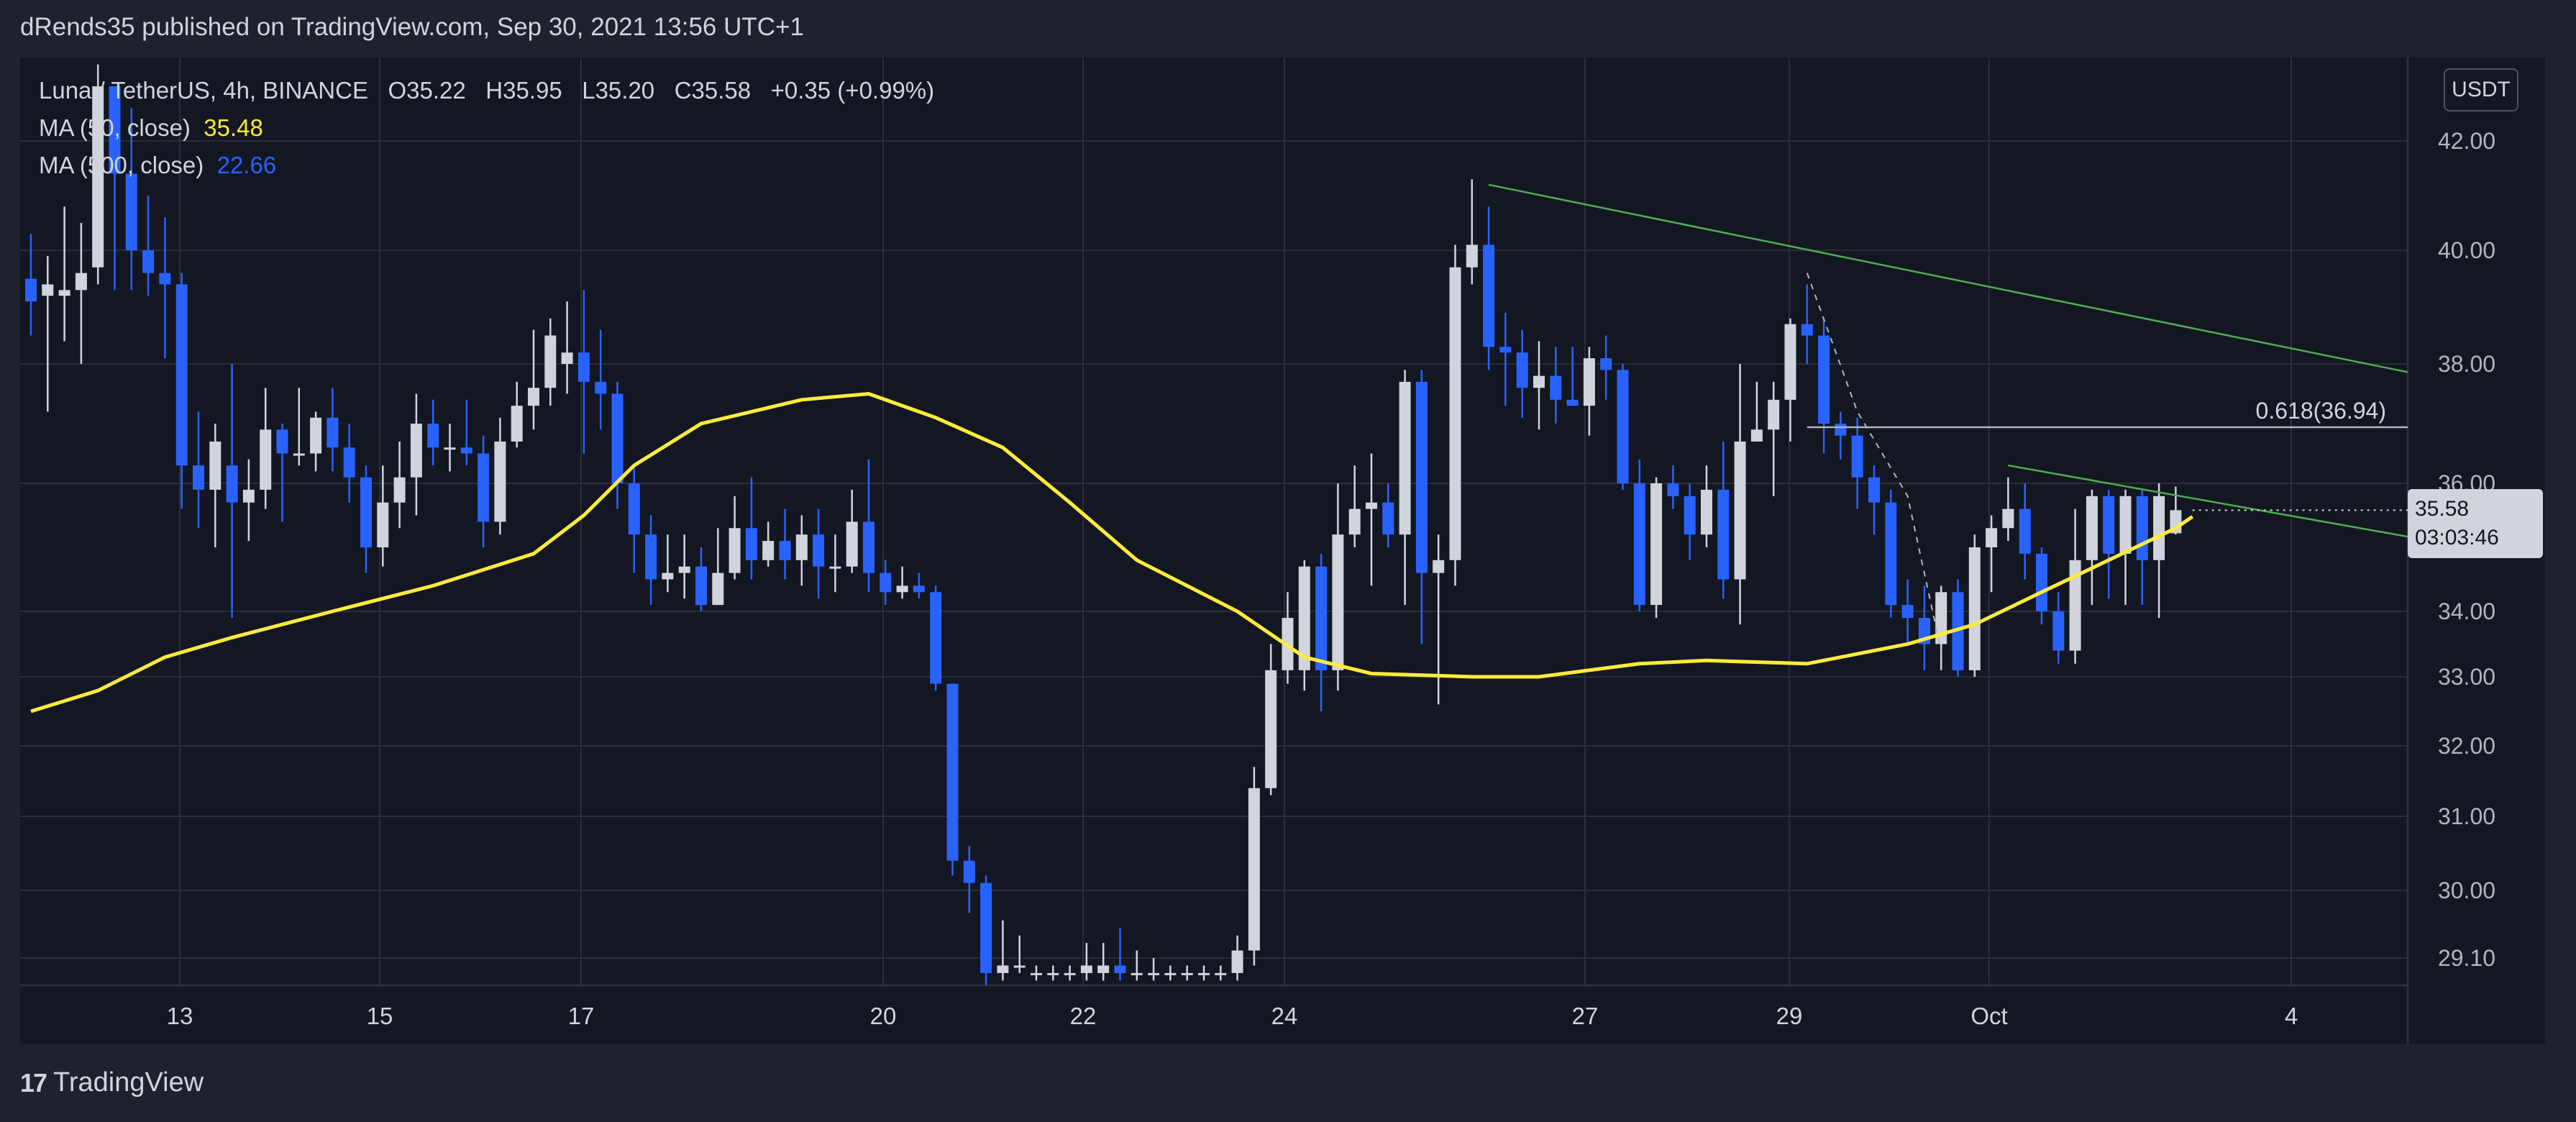 The width and height of the screenshot is (2576, 1122). I want to click on legend-ma500-value: 22.66, so click(246, 165).